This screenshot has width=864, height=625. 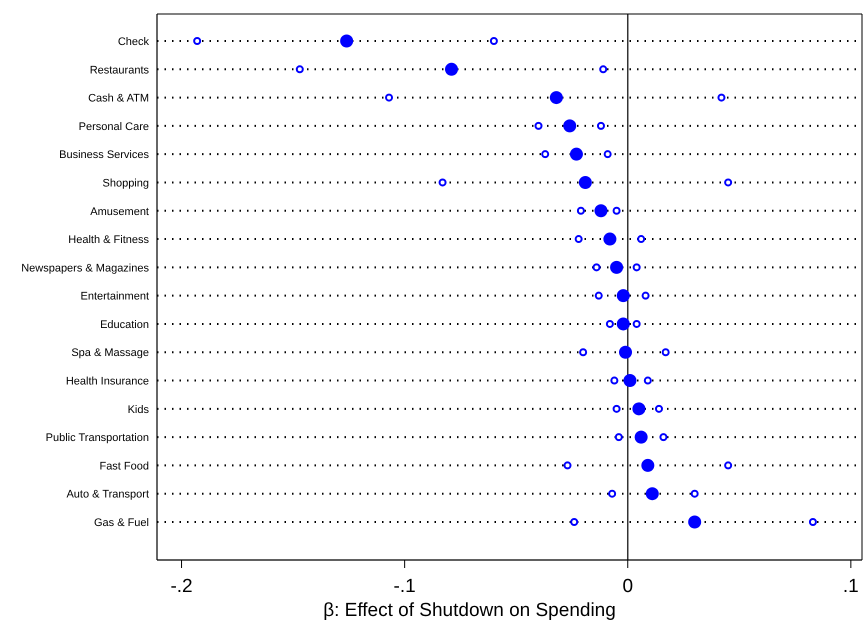 I want to click on y-tick-label: Restaurants, so click(x=120, y=70).